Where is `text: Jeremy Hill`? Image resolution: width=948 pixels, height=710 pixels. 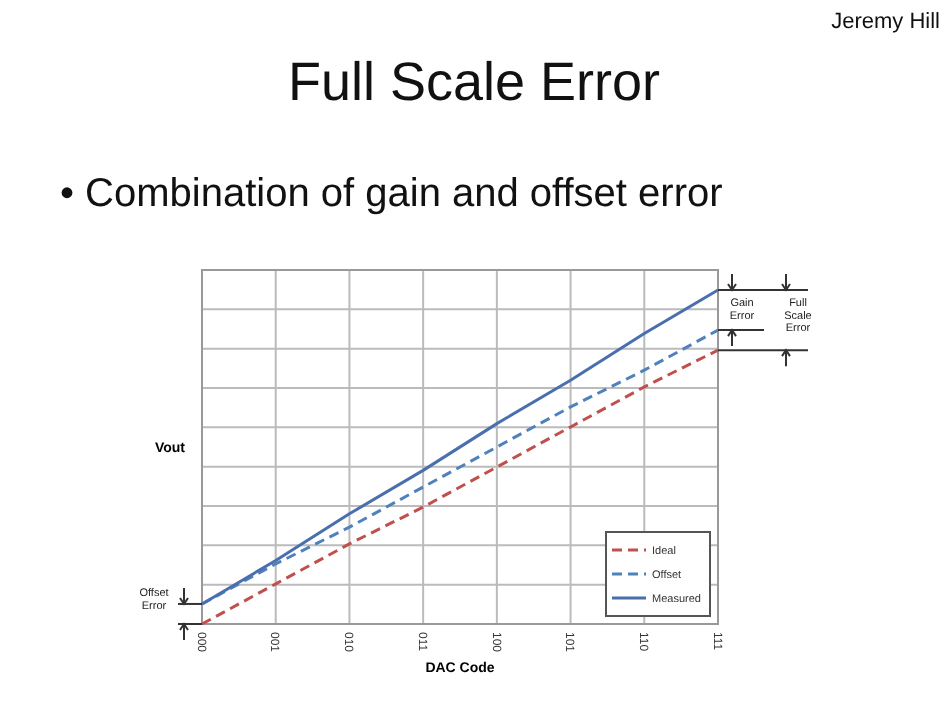
text: Jeremy Hill is located at coordinates (885, 22).